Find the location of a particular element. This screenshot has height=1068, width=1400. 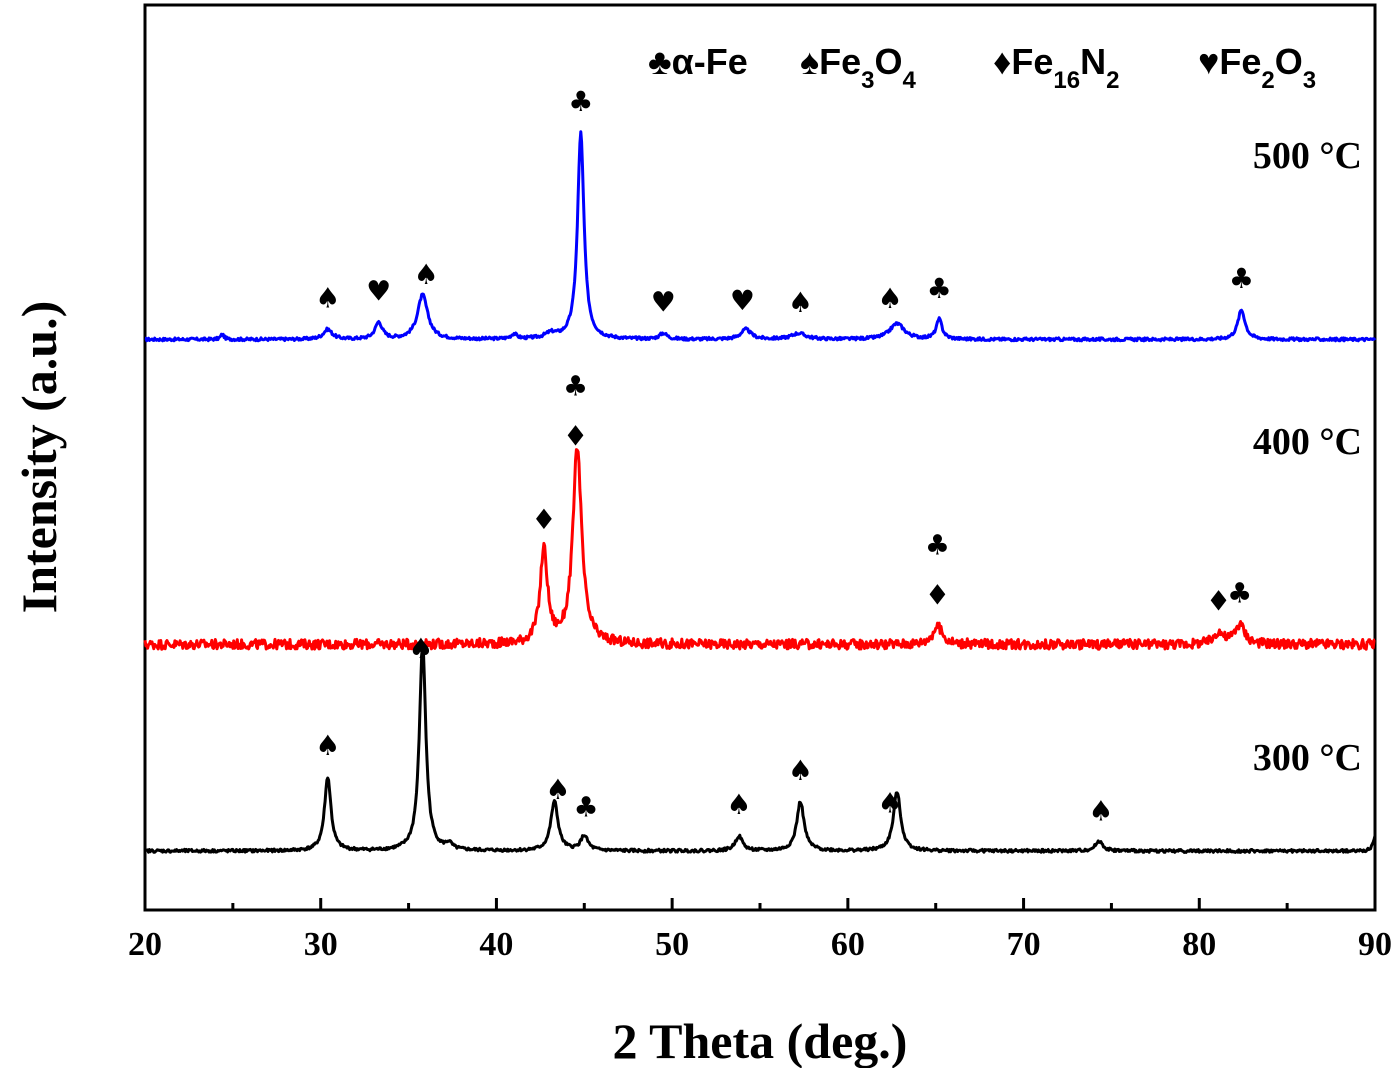

trace-label: 300 °C is located at coordinates (1307, 758).